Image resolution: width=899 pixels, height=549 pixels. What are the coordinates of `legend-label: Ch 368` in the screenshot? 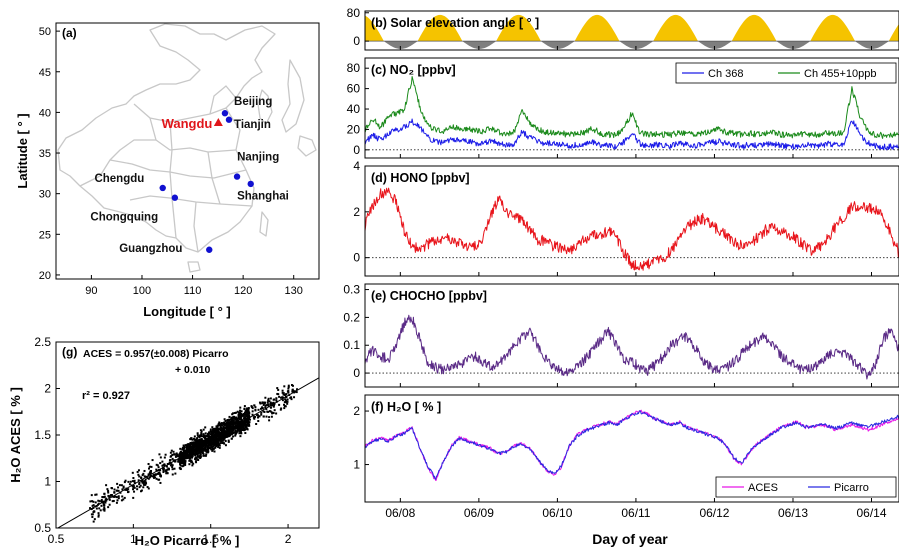 It's located at (725, 74).